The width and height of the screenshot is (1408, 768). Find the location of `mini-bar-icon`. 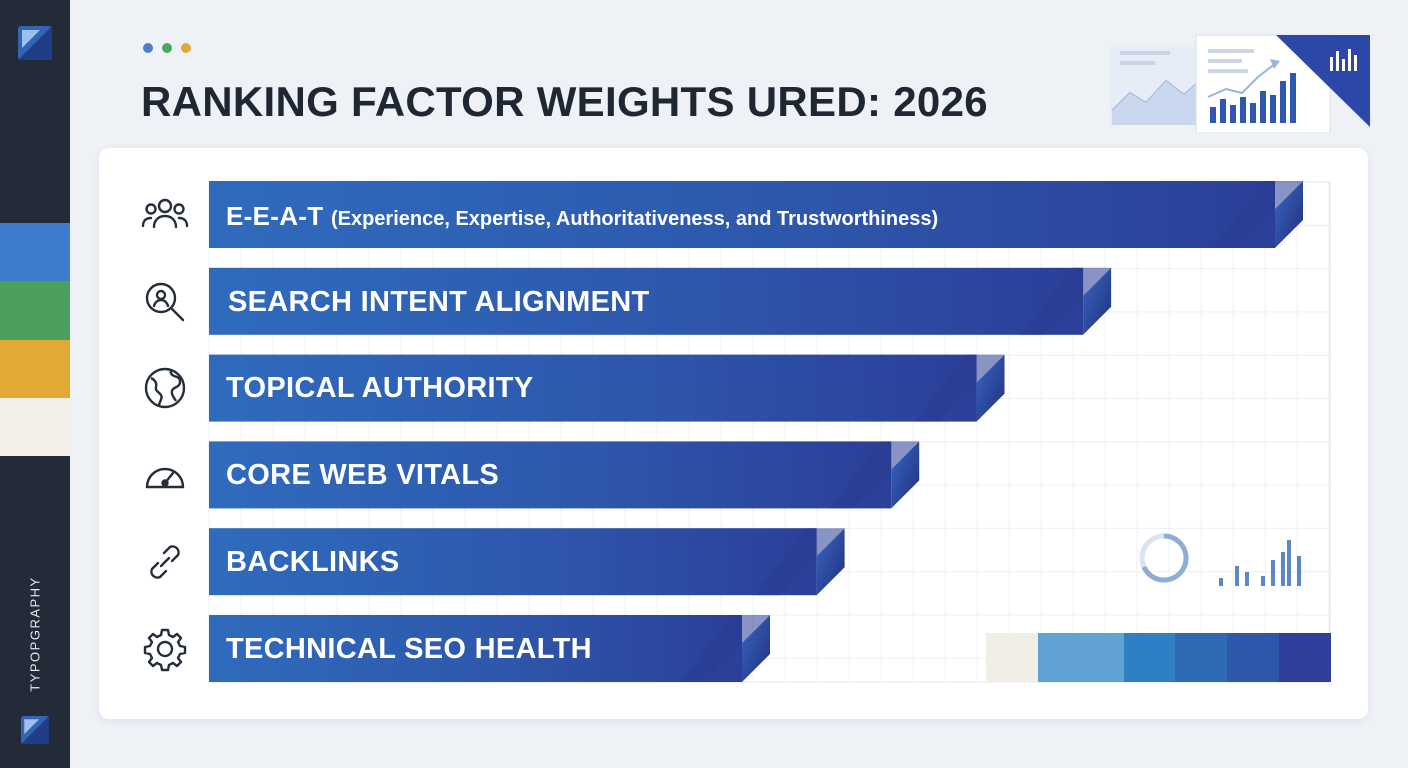

mini-bar-icon is located at coordinates (1260, 563).